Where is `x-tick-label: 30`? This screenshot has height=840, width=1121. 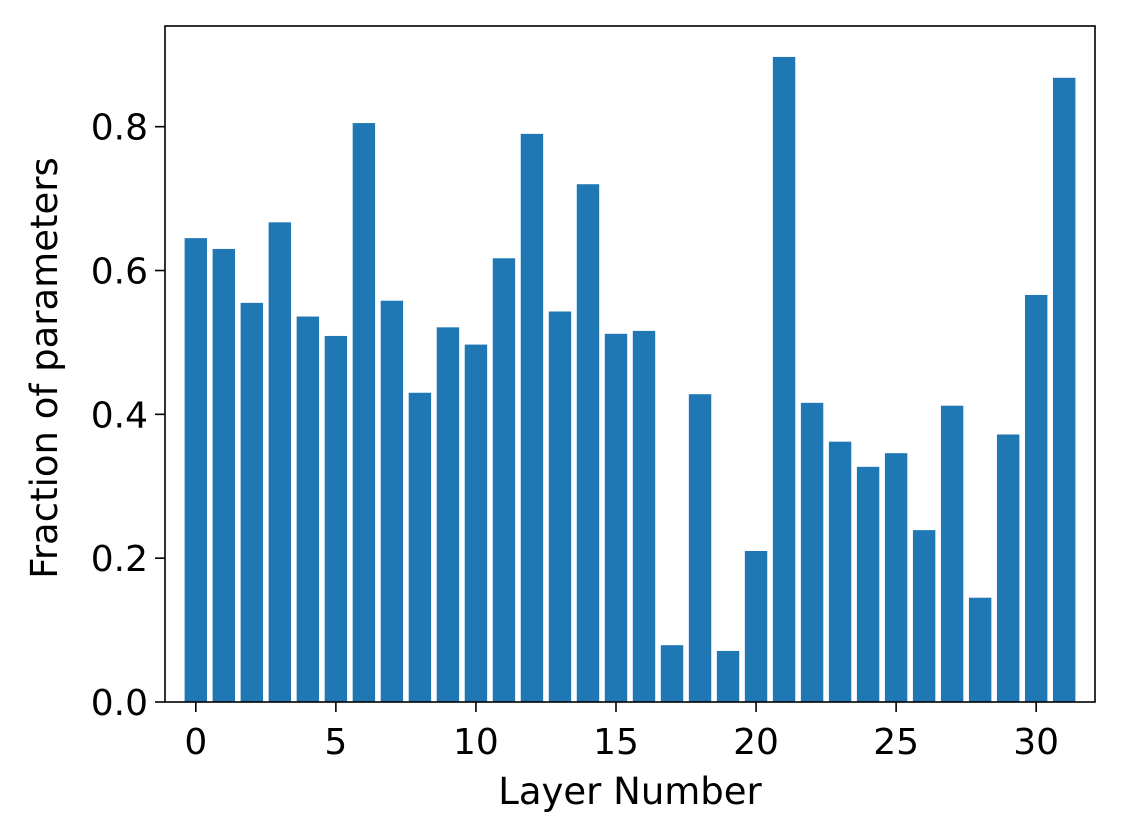
x-tick-label: 30 is located at coordinates (1036, 742).